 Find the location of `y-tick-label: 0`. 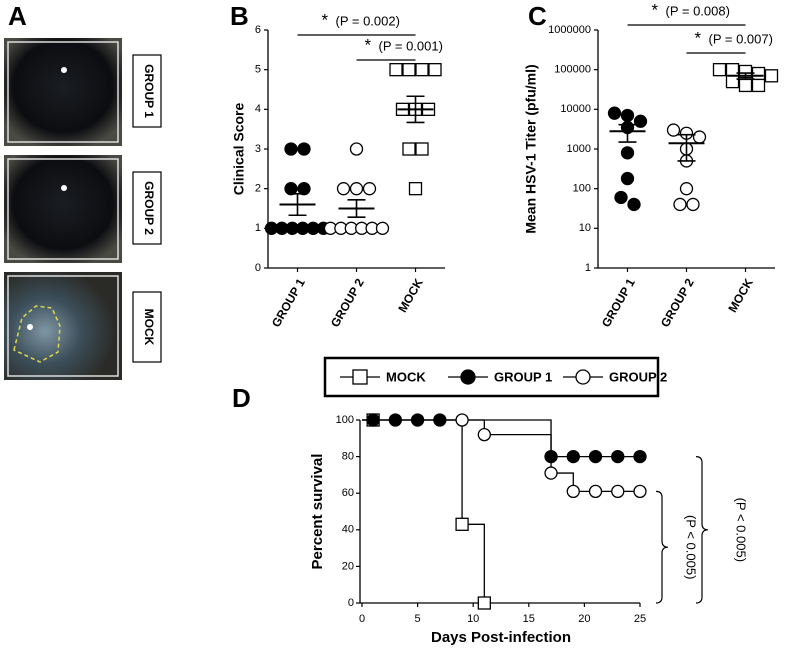

y-tick-label: 0 is located at coordinates (258, 268).